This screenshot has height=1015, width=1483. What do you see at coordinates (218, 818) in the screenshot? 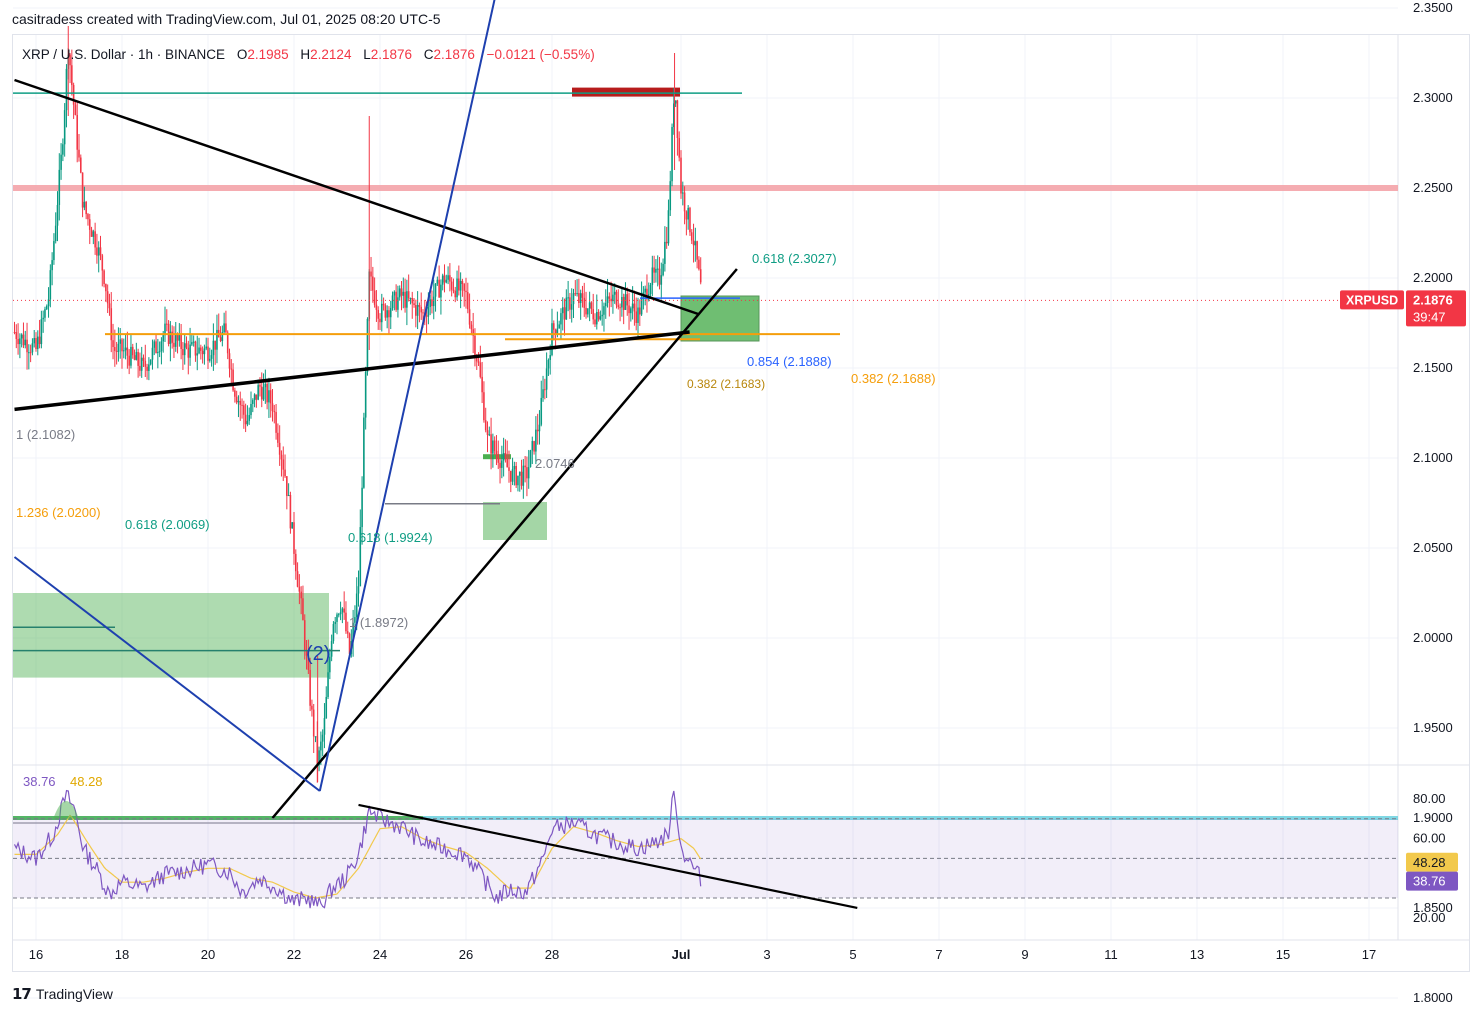
I see `support-band-green-left` at bounding box center [218, 818].